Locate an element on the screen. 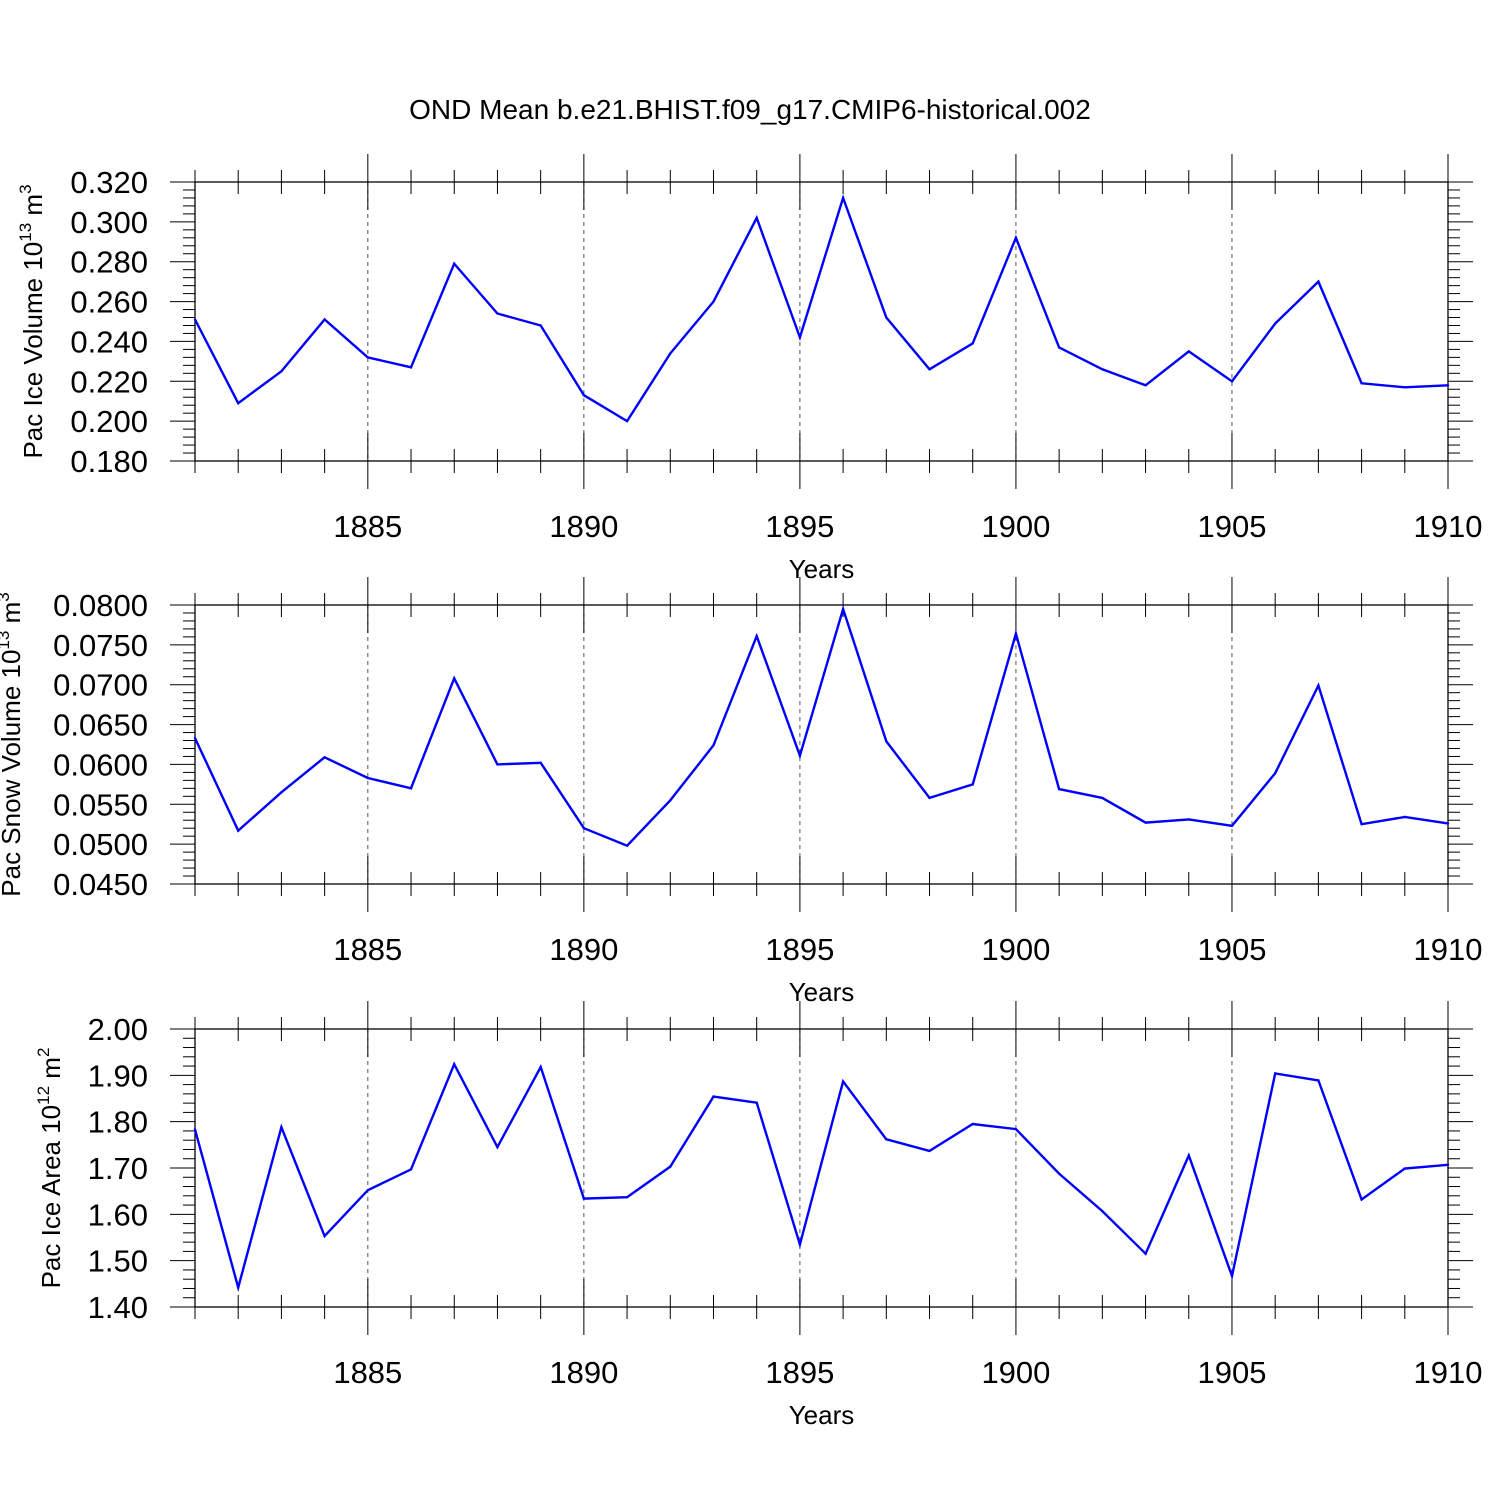 This screenshot has height=1500, width=1500. y-tick-label: 2.00 is located at coordinates (118, 1029).